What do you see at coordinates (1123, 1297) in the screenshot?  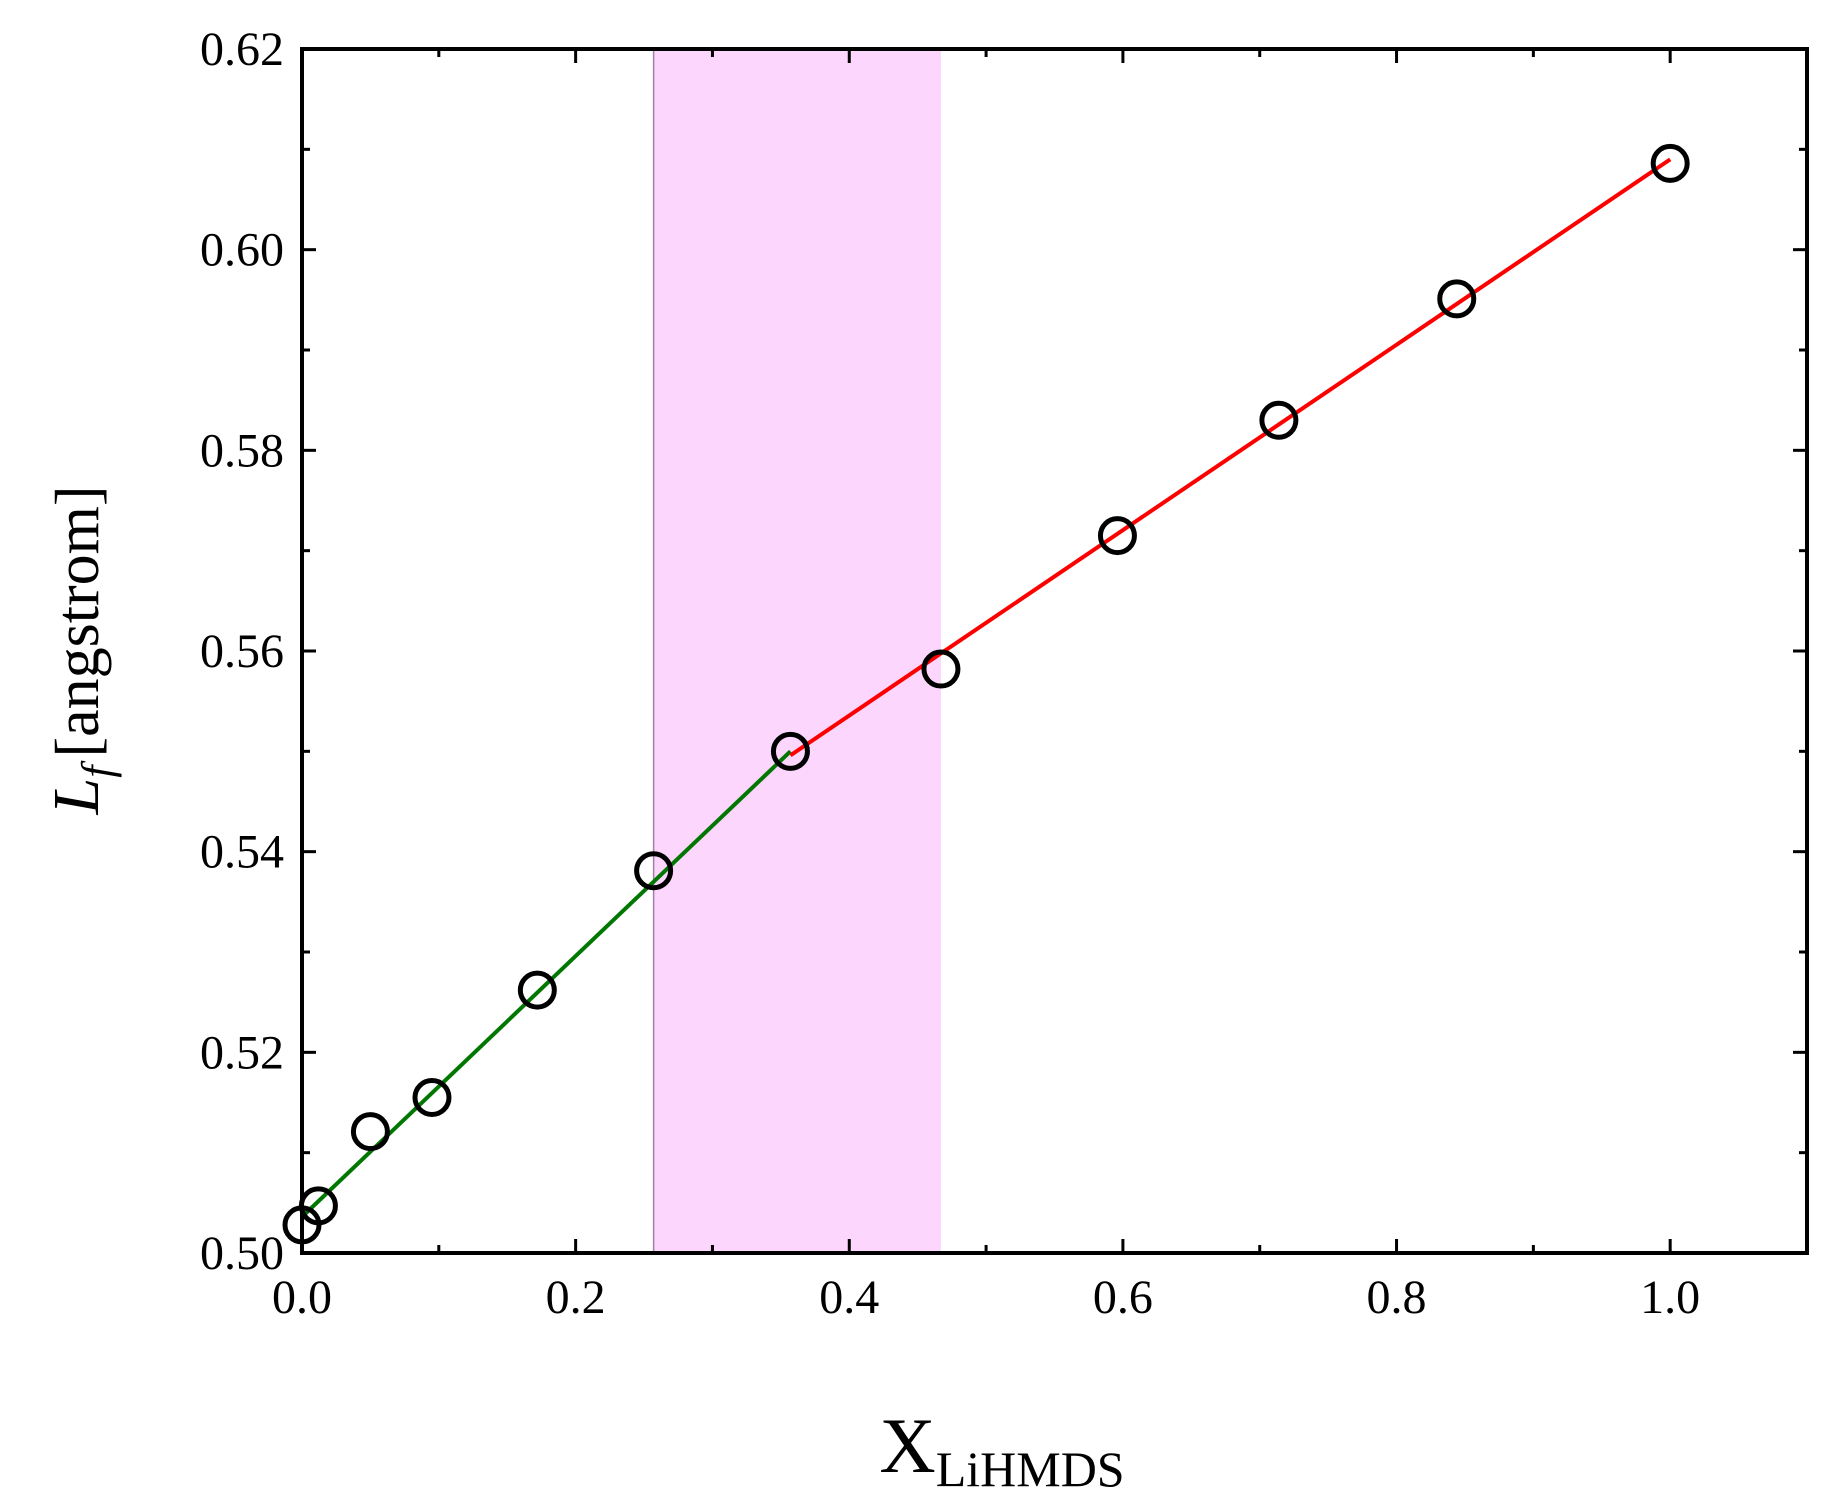 I see `x-tick-label: 0.6` at bounding box center [1123, 1297].